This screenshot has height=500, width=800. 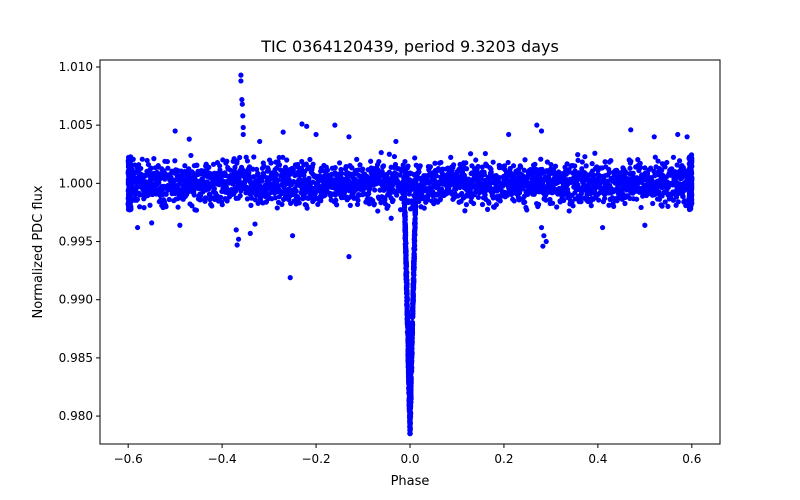 I want to click on x-tick-label: 0.4, so click(x=597, y=459).